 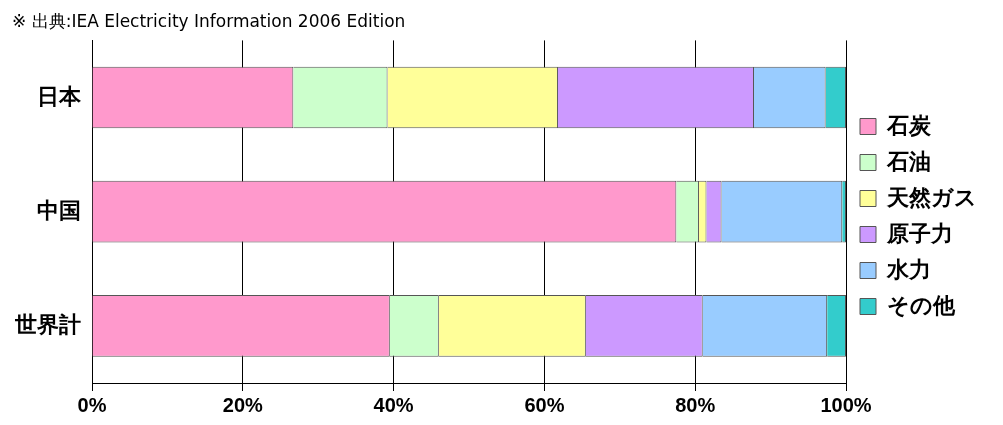 I want to click on legend-label: その他, so click(x=921, y=305).